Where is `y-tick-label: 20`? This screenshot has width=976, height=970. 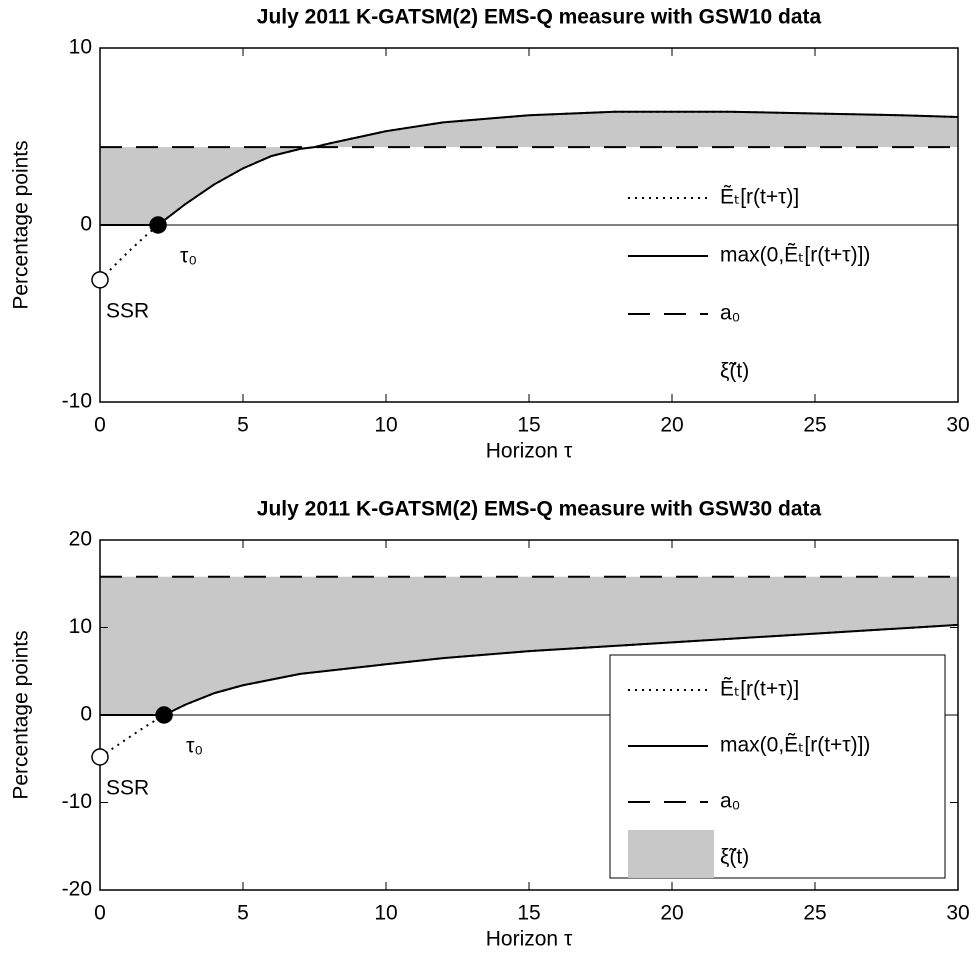
y-tick-label: 20 is located at coordinates (80, 539).